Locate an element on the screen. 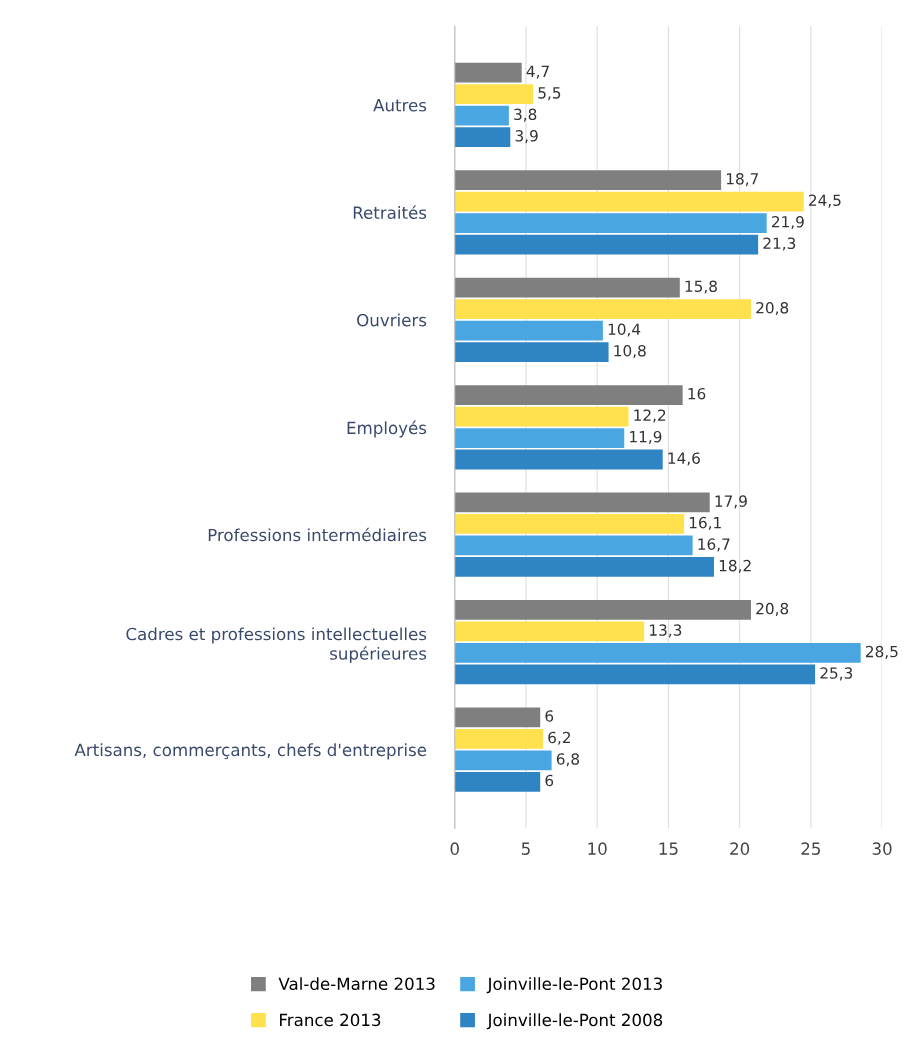  data-label: 13,3 is located at coordinates (666, 631).